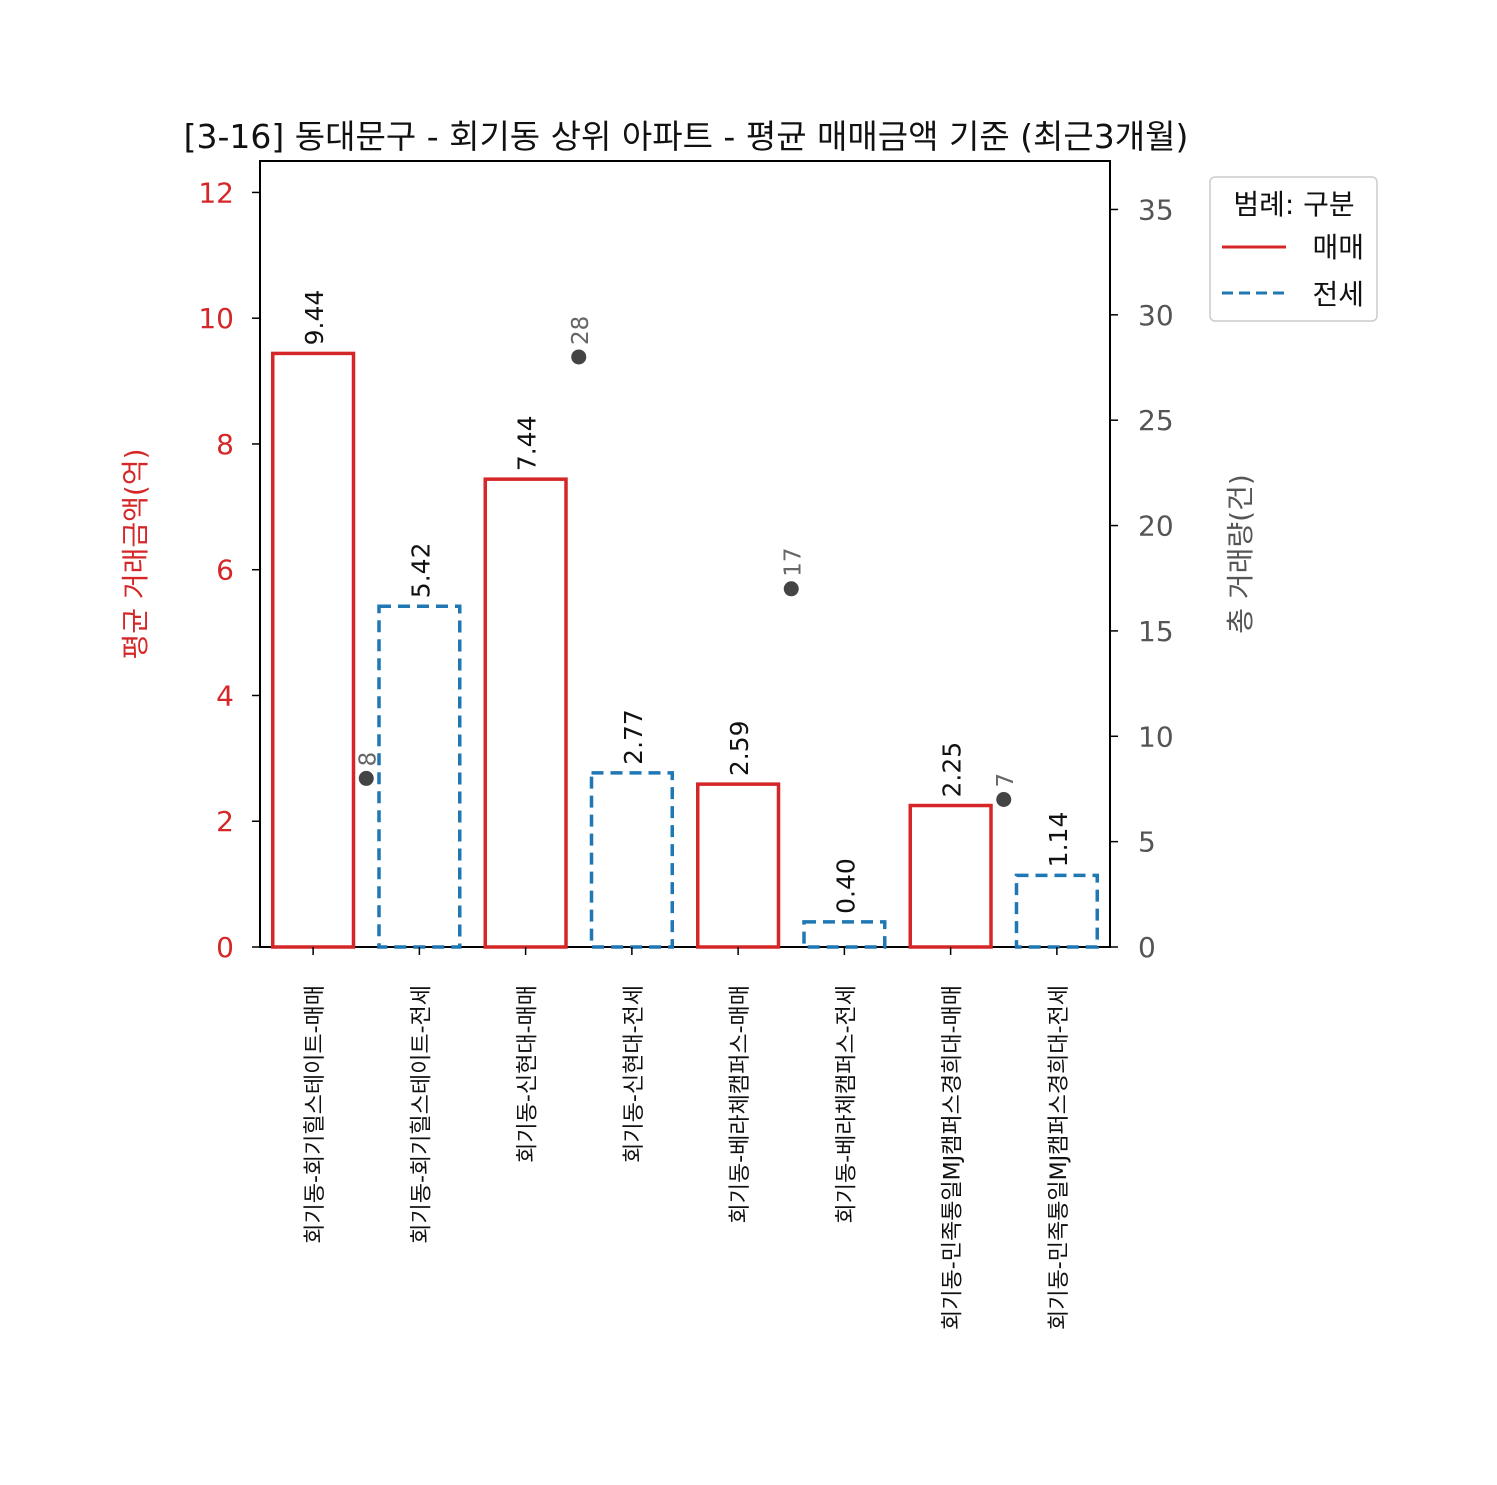 Image resolution: width=1497 pixels, height=1485 pixels. What do you see at coordinates (953, 1157) in the screenshot?
I see `x-tick-label: 회기동-민족통일MJ캠퍼스경희대-매매` at bounding box center [953, 1157].